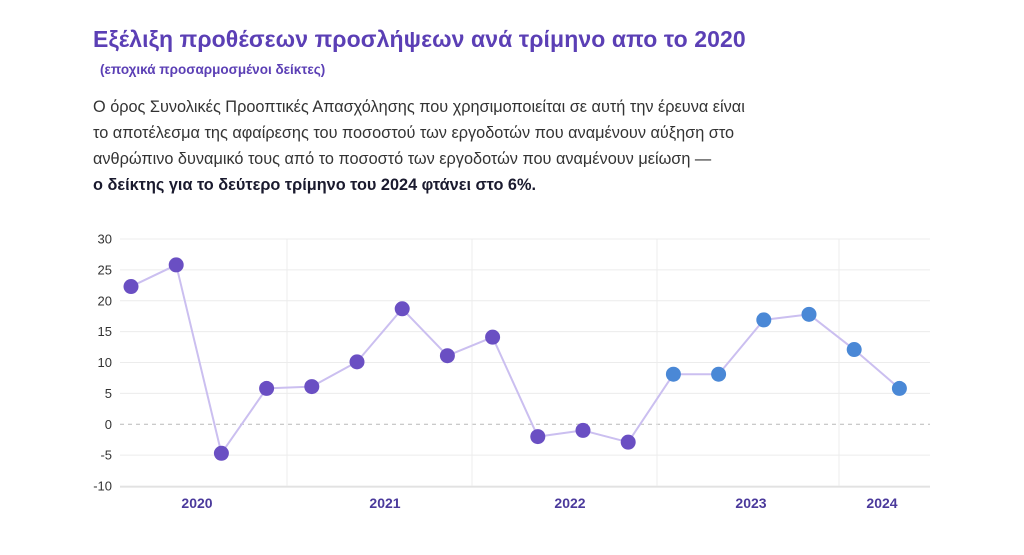 This screenshot has width=1024, height=555. I want to click on y-tick-label: 0, so click(108, 424).